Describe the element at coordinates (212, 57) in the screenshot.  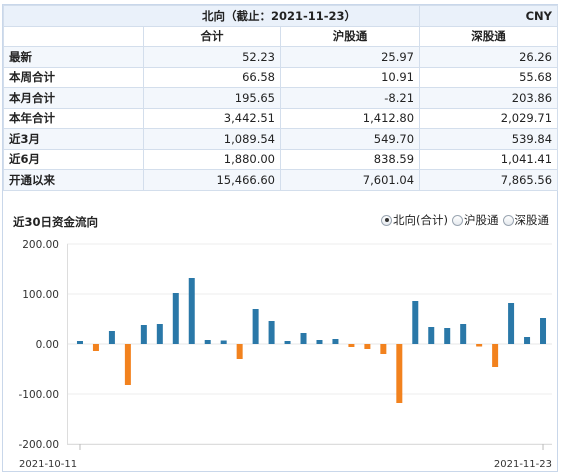
I see `cell-total: 52.23` at that location.